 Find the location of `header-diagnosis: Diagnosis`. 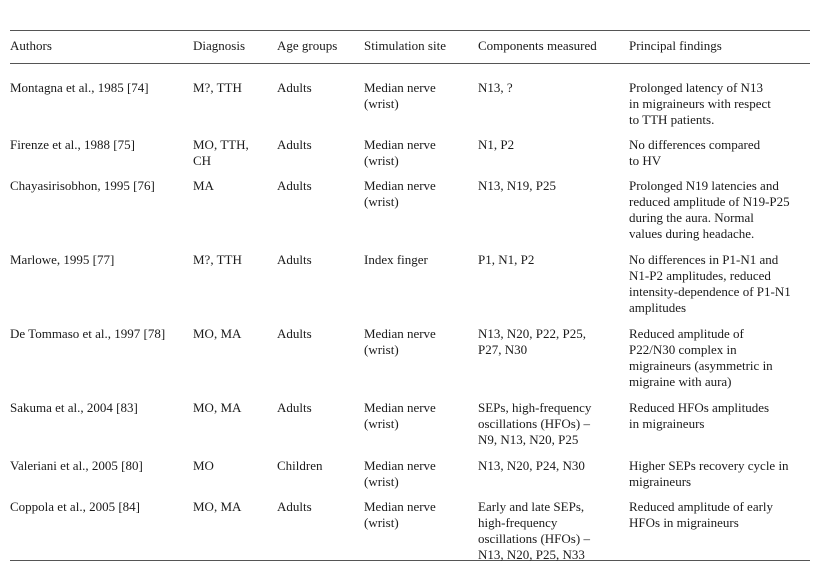

header-diagnosis: Diagnosis is located at coordinates (219, 45).